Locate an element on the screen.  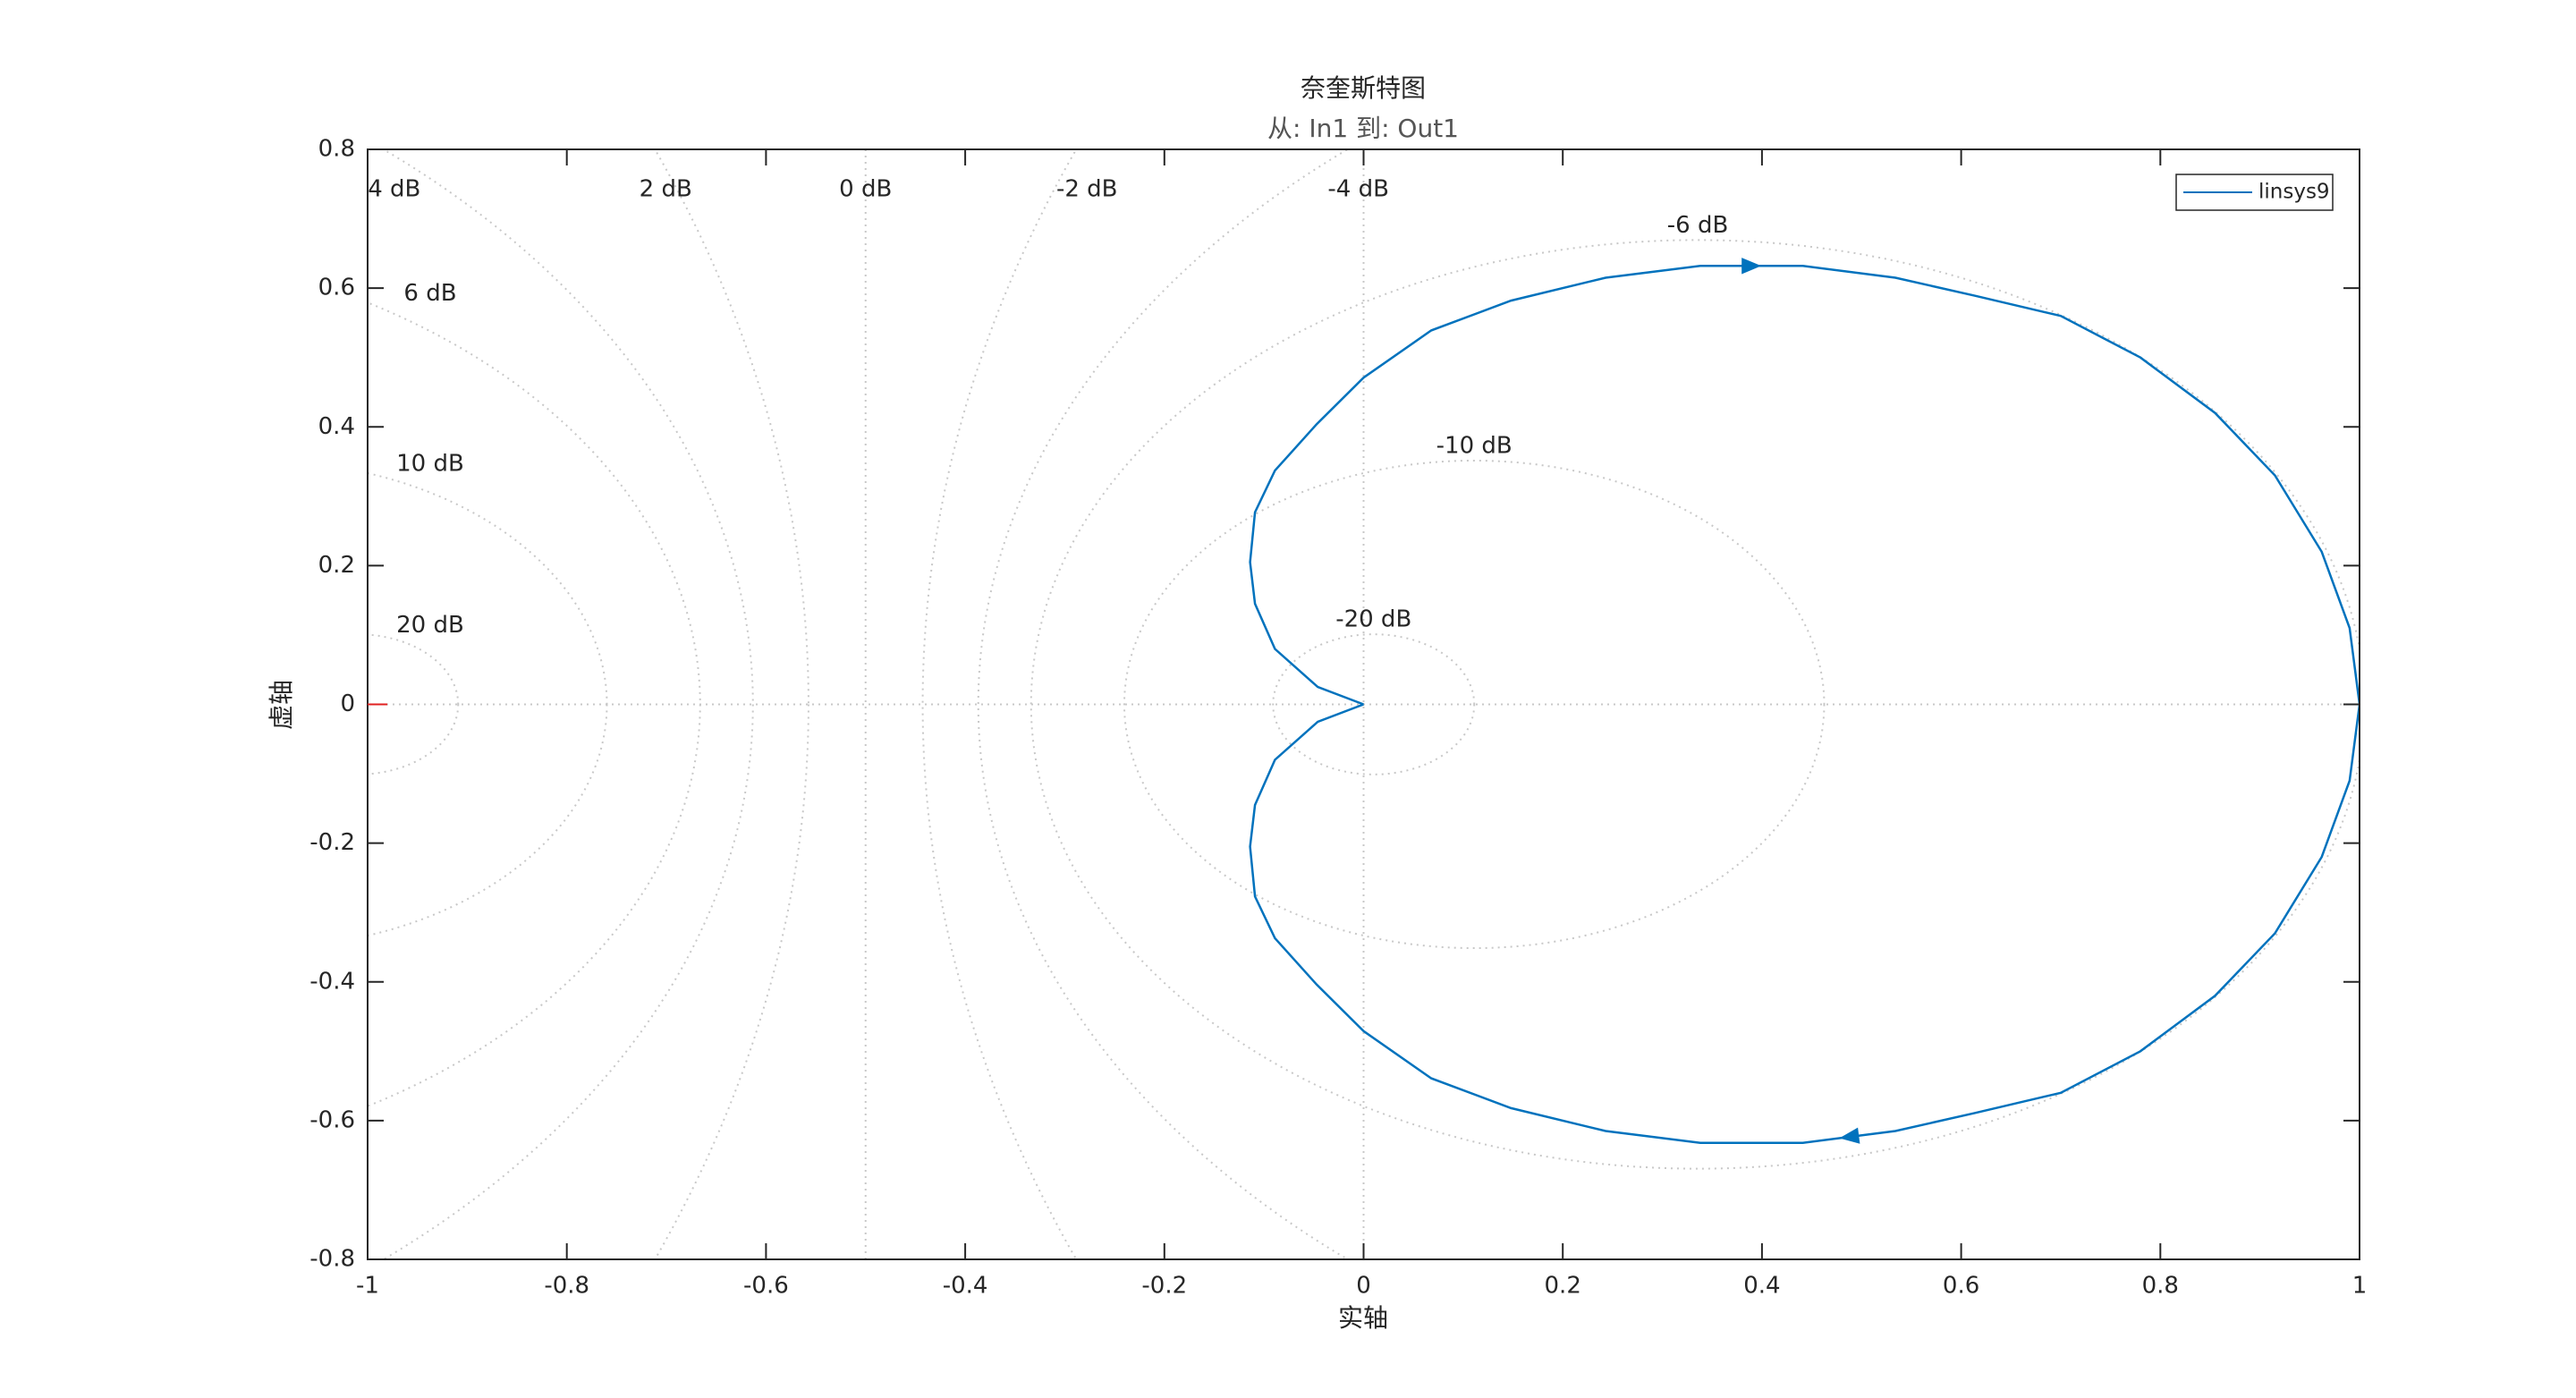
contour-label: -10 dB is located at coordinates (1474, 445).